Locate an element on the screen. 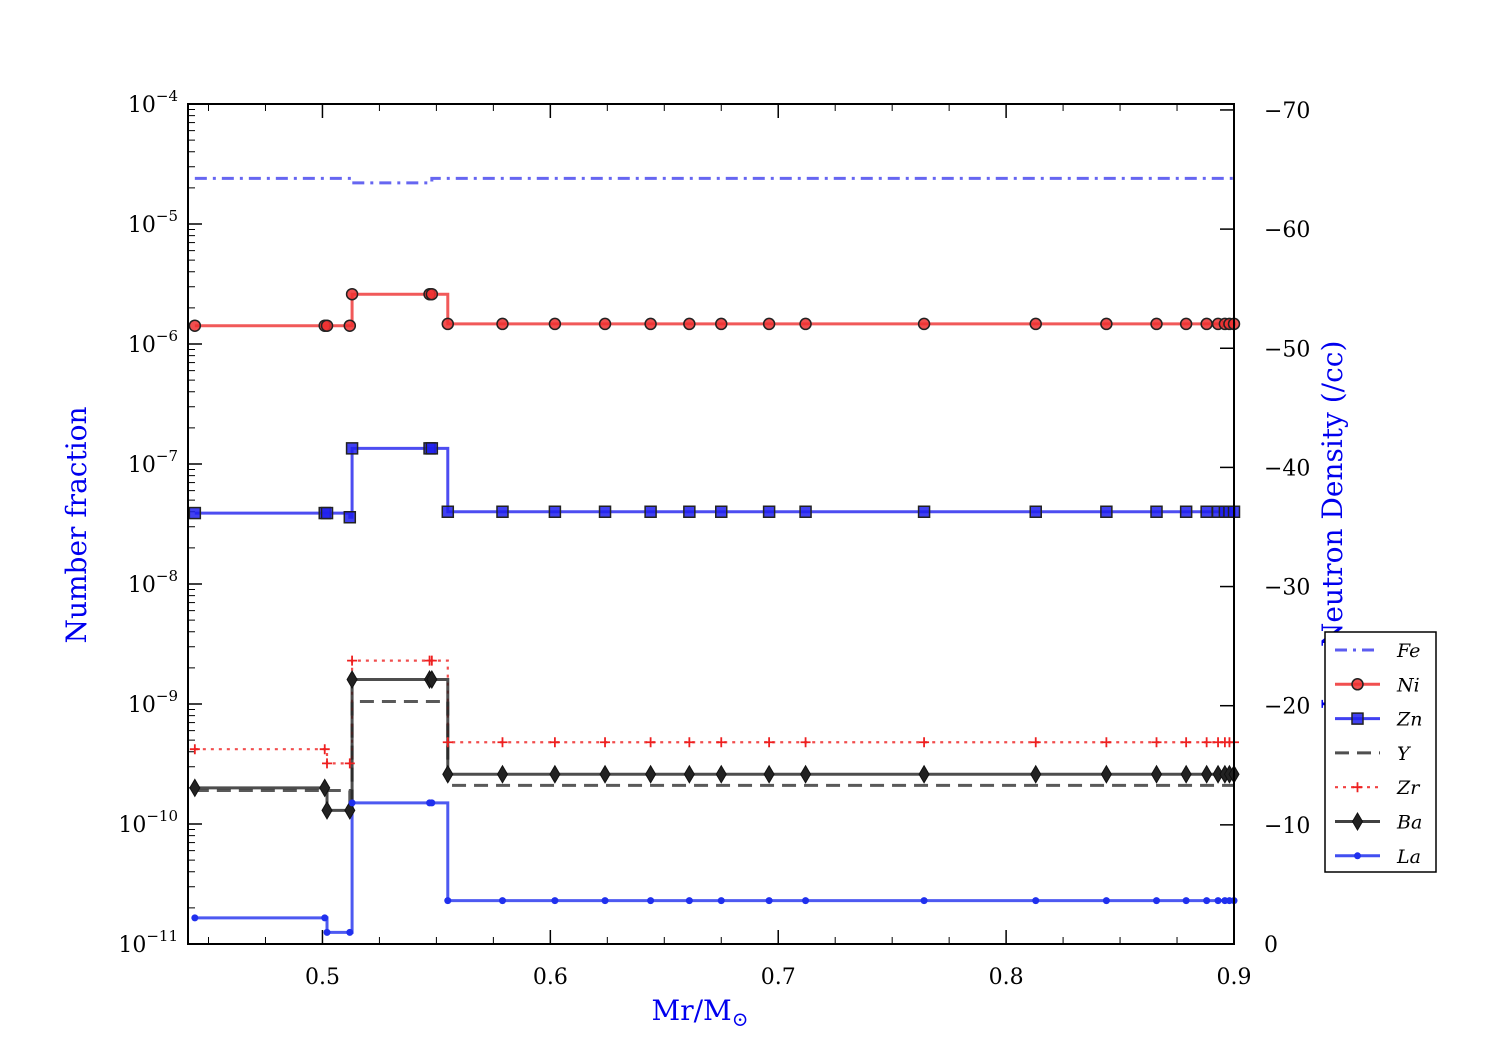  y2-tick-label: 0 is located at coordinates (1271, 945).